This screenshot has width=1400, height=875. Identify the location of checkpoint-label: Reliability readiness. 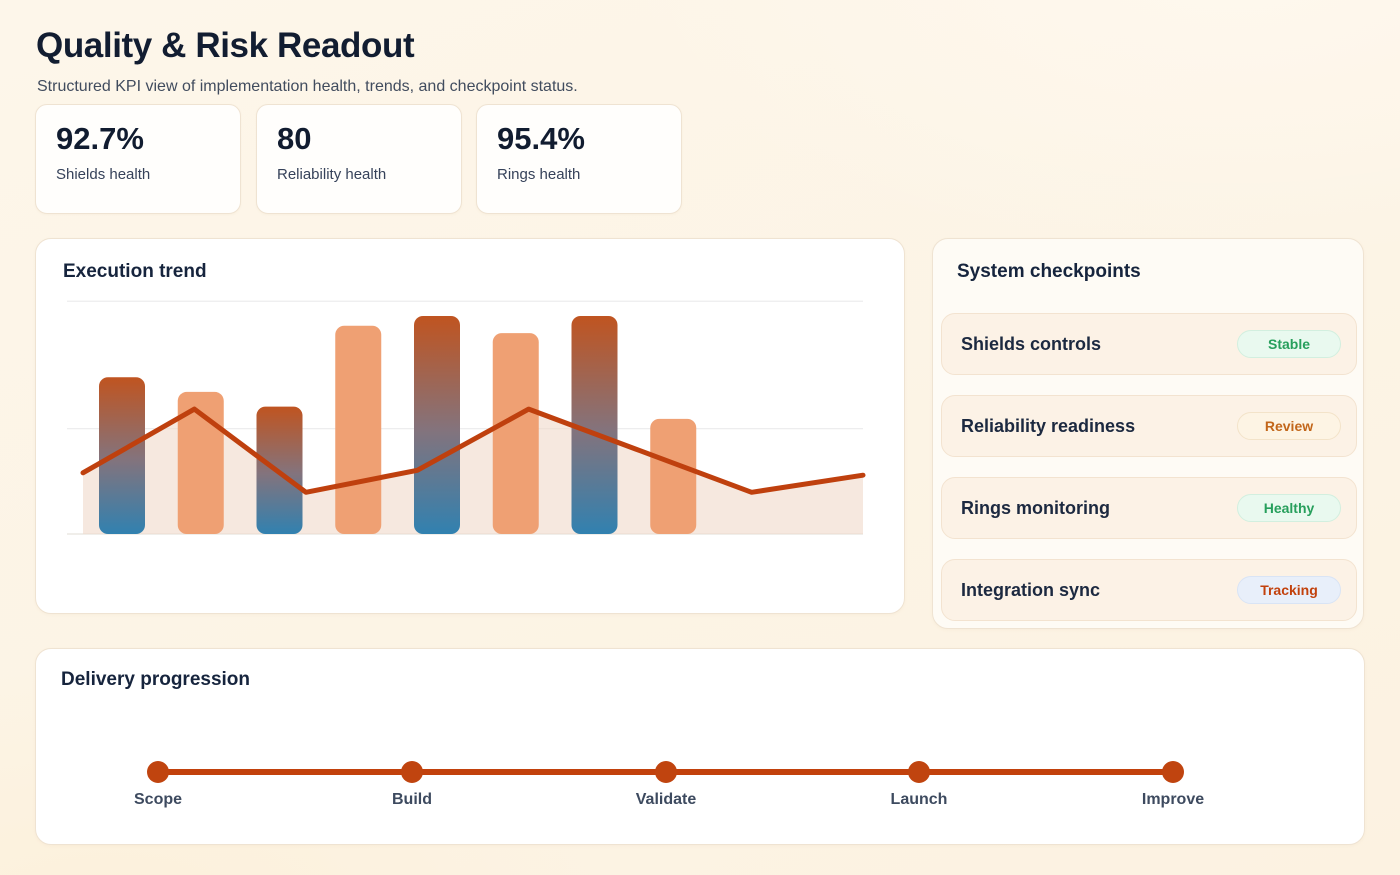
(1048, 425).